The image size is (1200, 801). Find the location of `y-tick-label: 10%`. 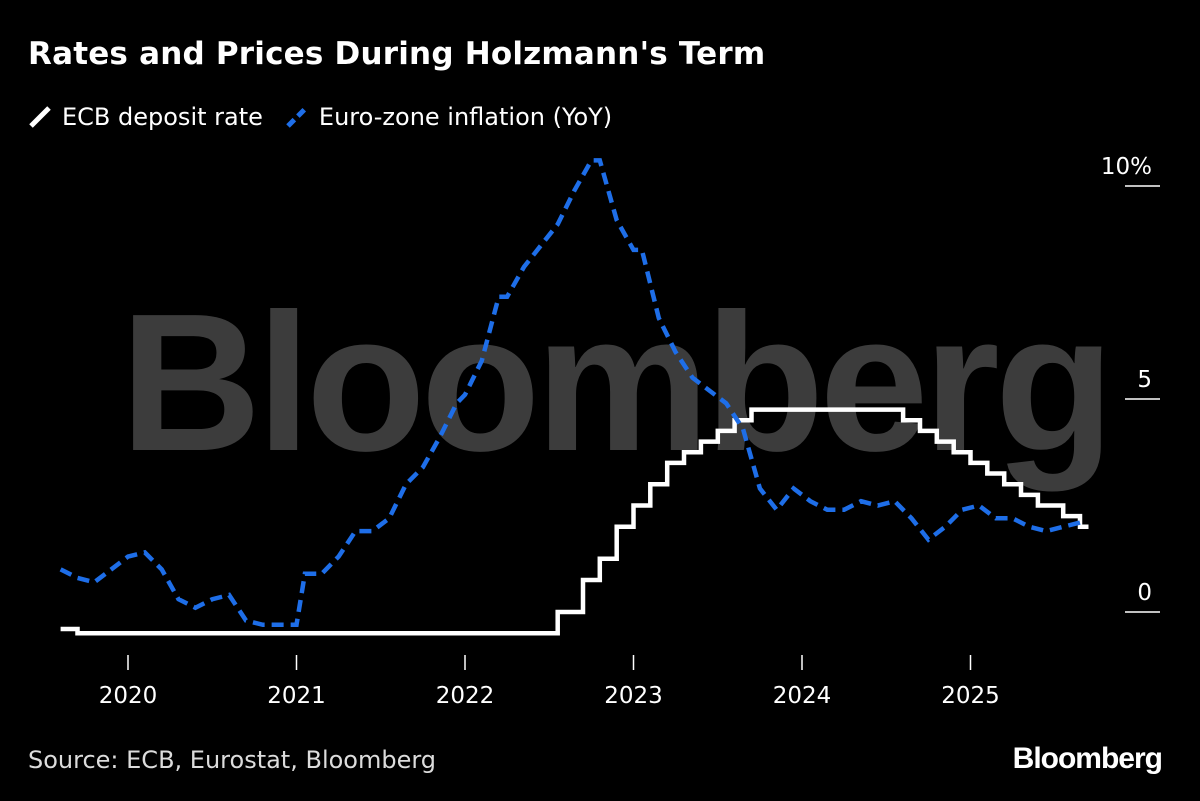

y-tick-label: 10% is located at coordinates (1126, 167).